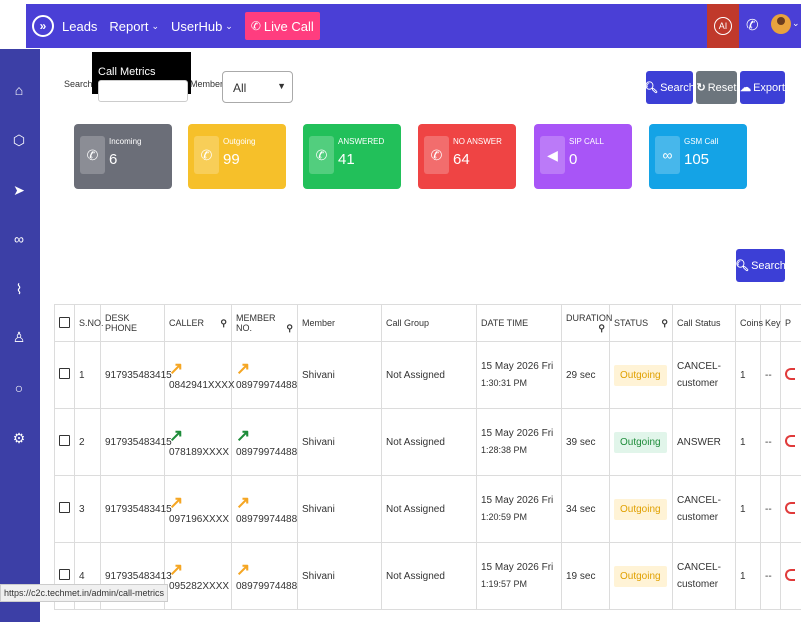 Image resolution: width=801 pixels, height=622 pixels. What do you see at coordinates (19, 190) in the screenshot?
I see `send-icon: ➤` at bounding box center [19, 190].